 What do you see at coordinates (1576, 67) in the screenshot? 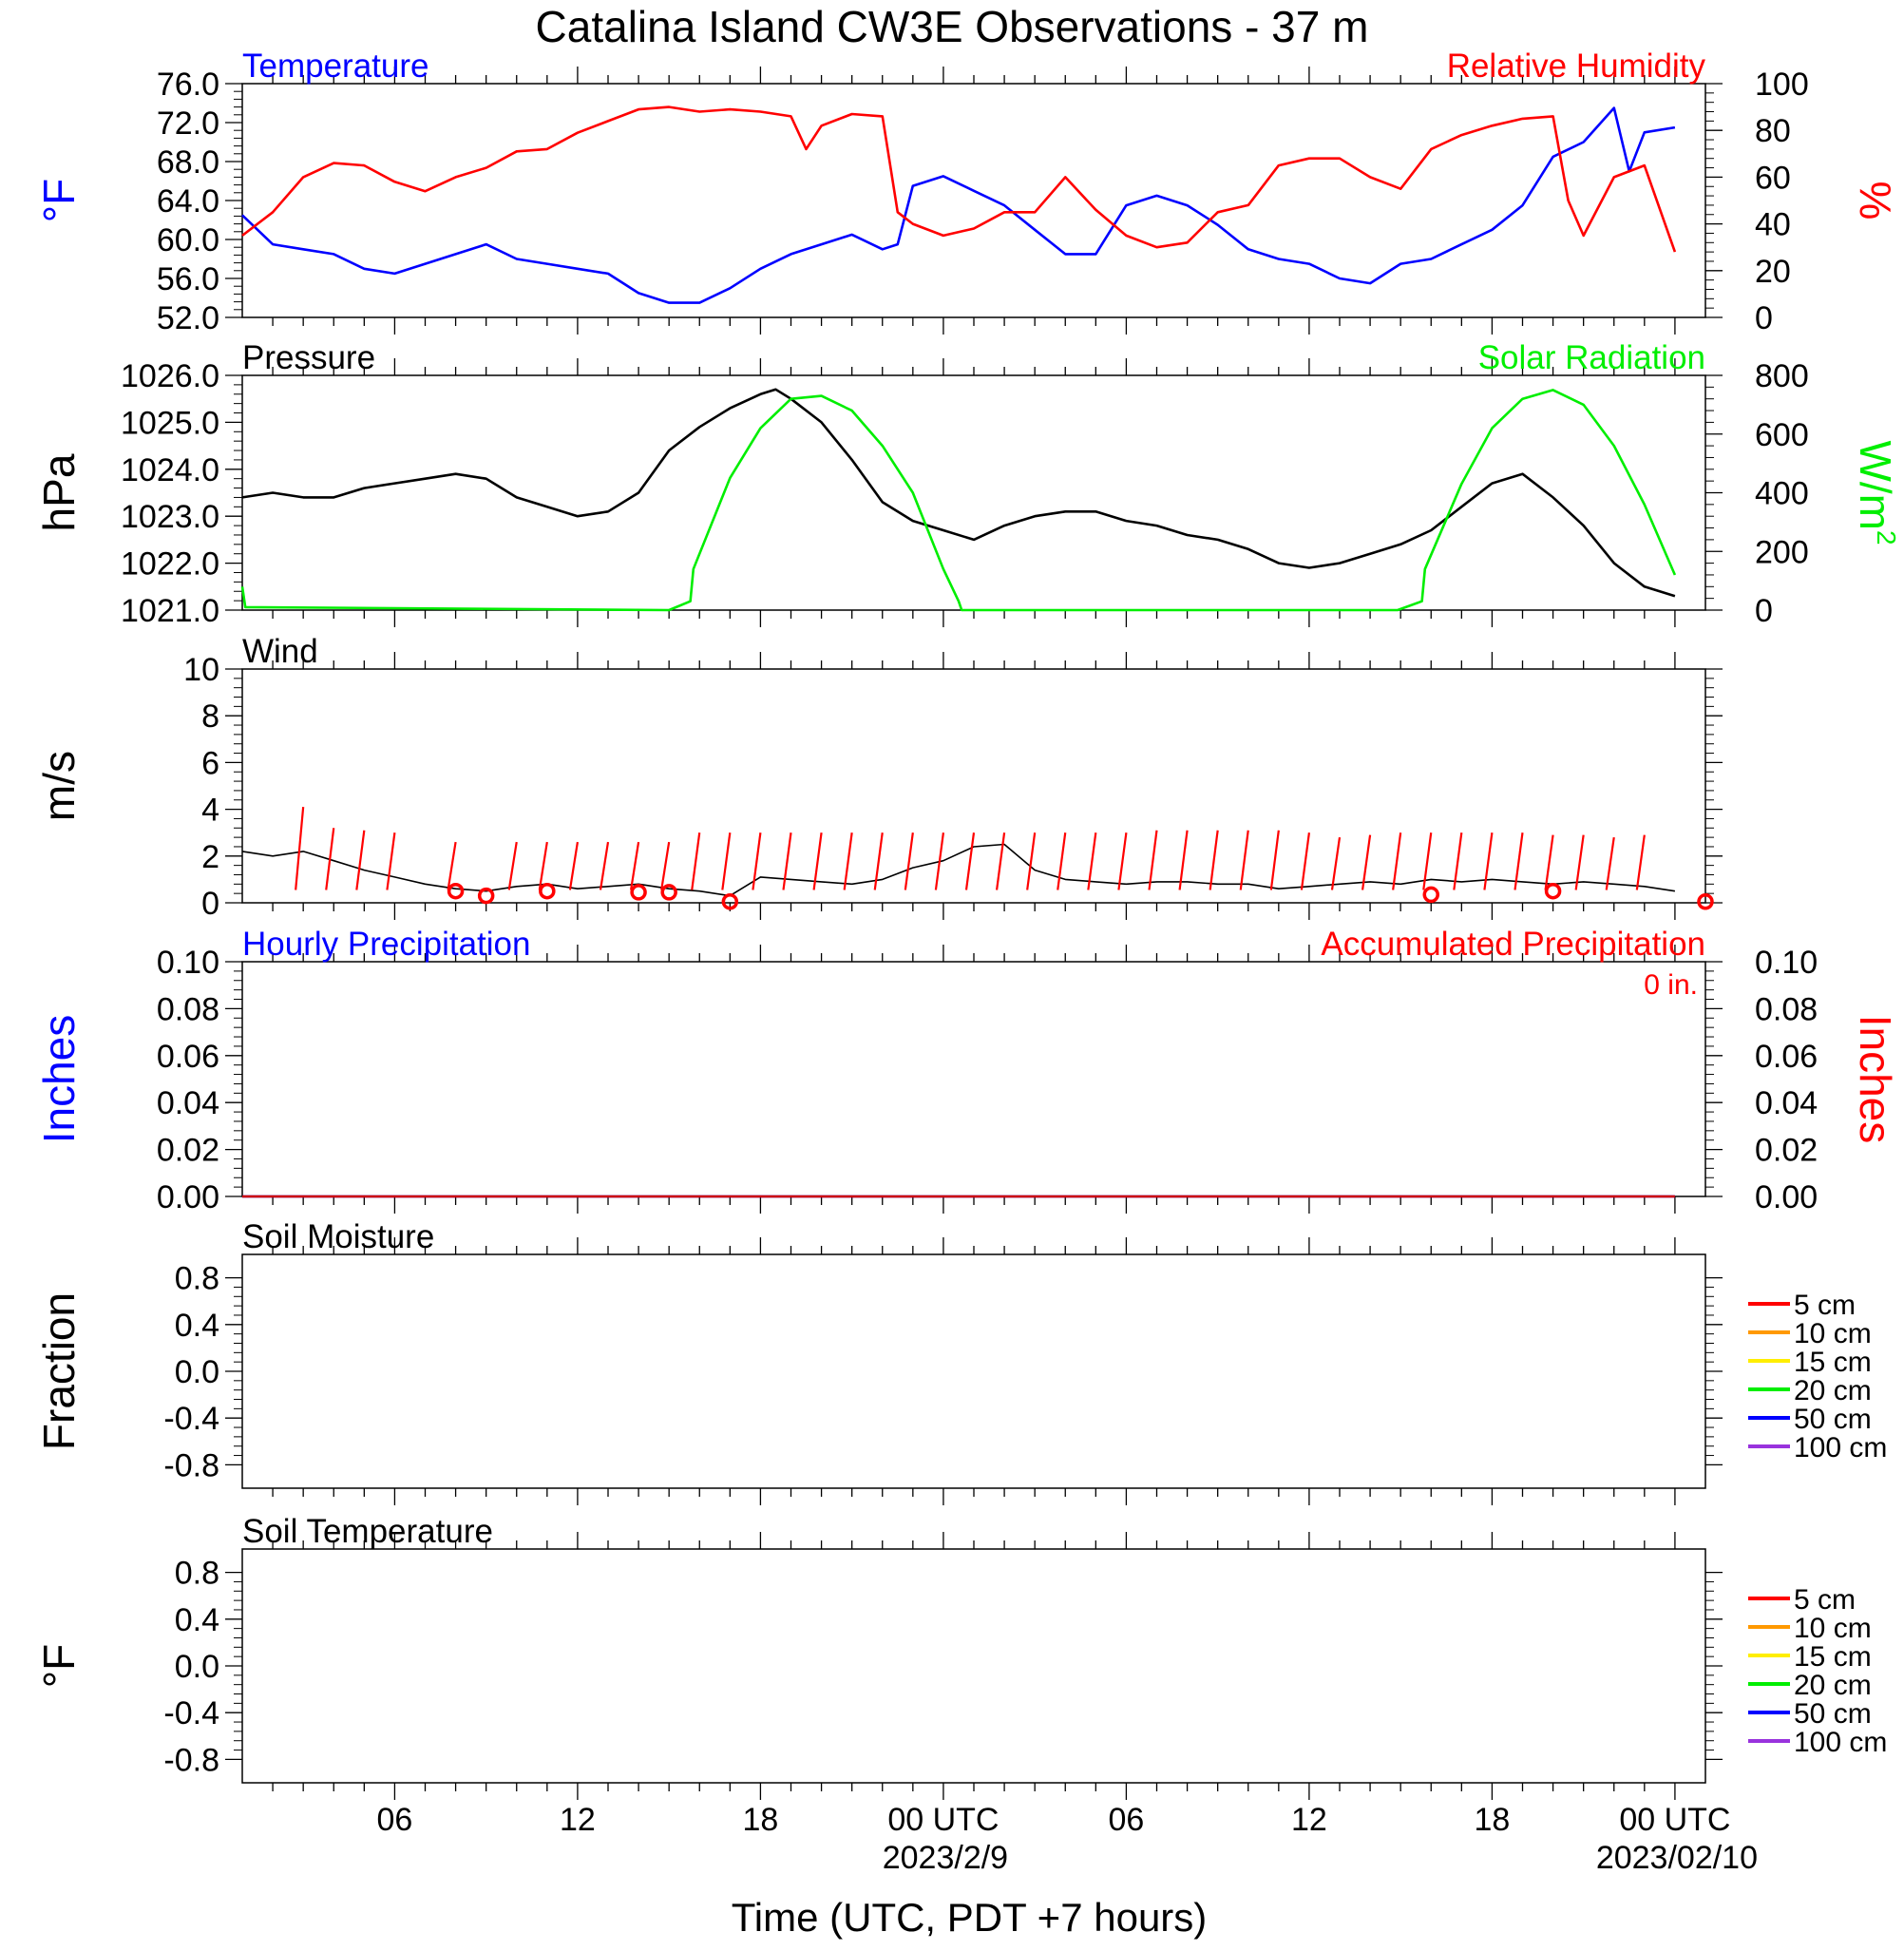
I see `panel-title-right: Relative Humidity` at bounding box center [1576, 67].